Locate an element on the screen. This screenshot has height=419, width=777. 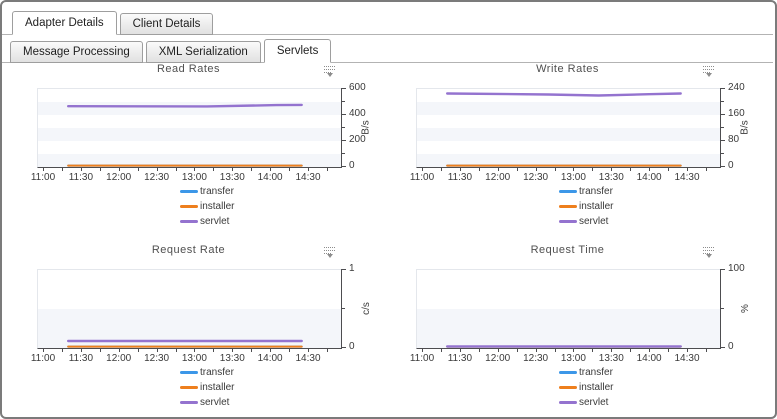
installer-line-swatch is located at coordinates (568, 206).